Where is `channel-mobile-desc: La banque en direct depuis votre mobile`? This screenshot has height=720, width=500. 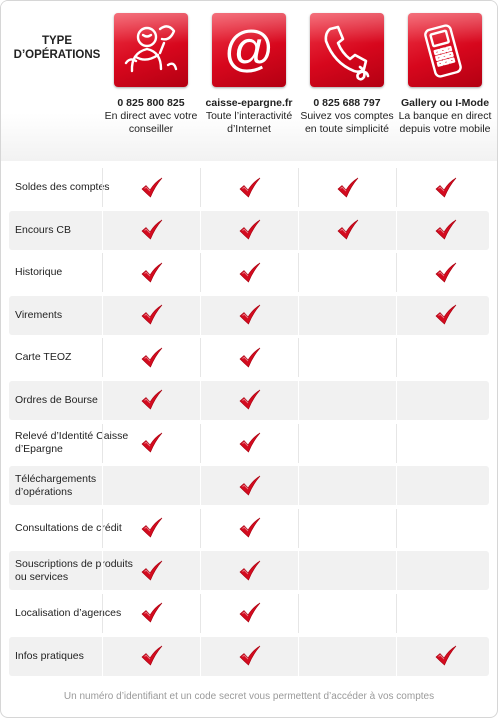 channel-mobile-desc: La banque en direct depuis votre mobile is located at coordinates (445, 122).